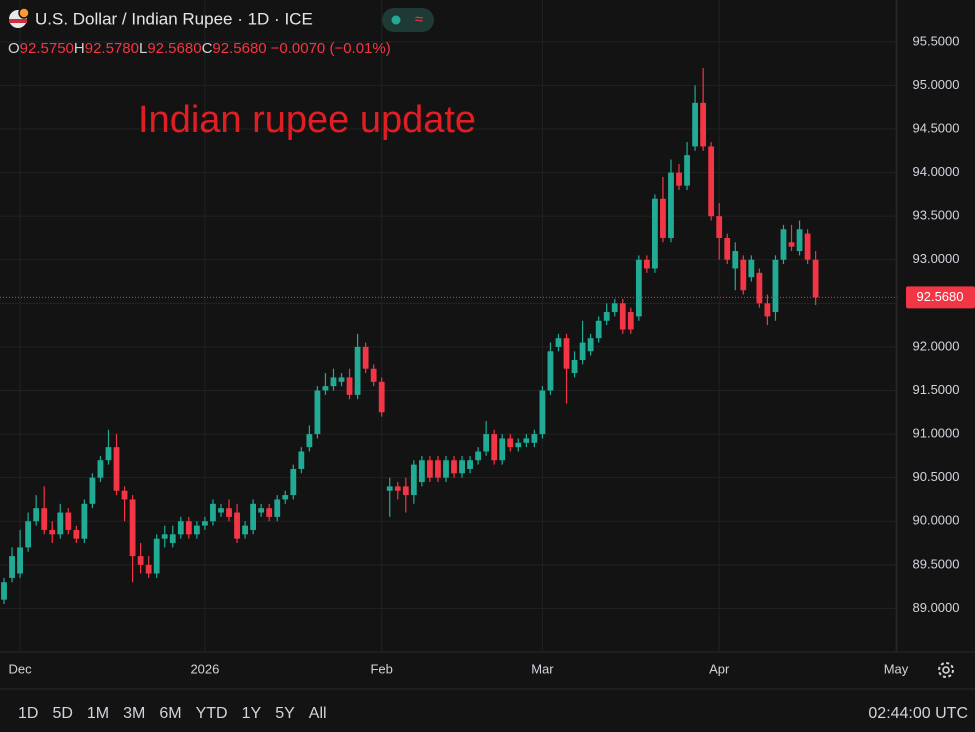 This screenshot has width=975, height=732. I want to click on range-button: 1M, so click(98, 713).